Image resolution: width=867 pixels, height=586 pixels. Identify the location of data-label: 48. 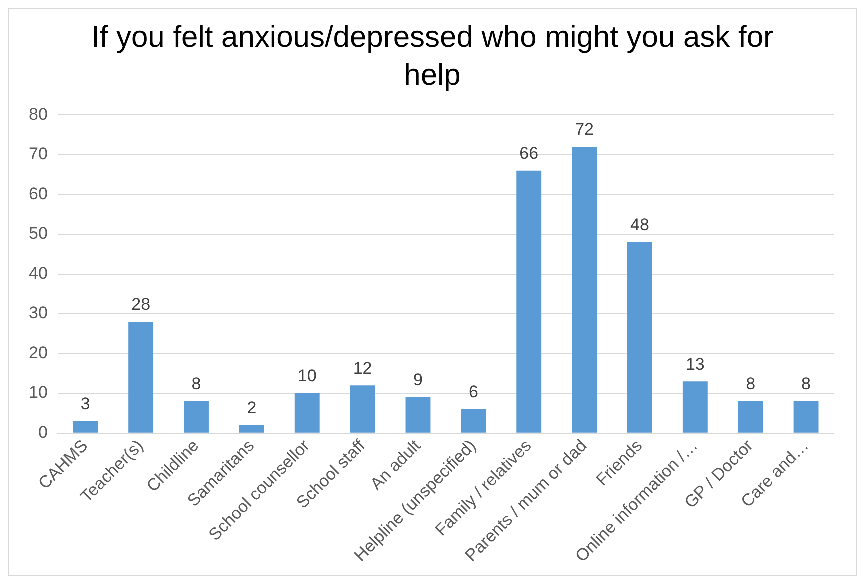
(640, 225).